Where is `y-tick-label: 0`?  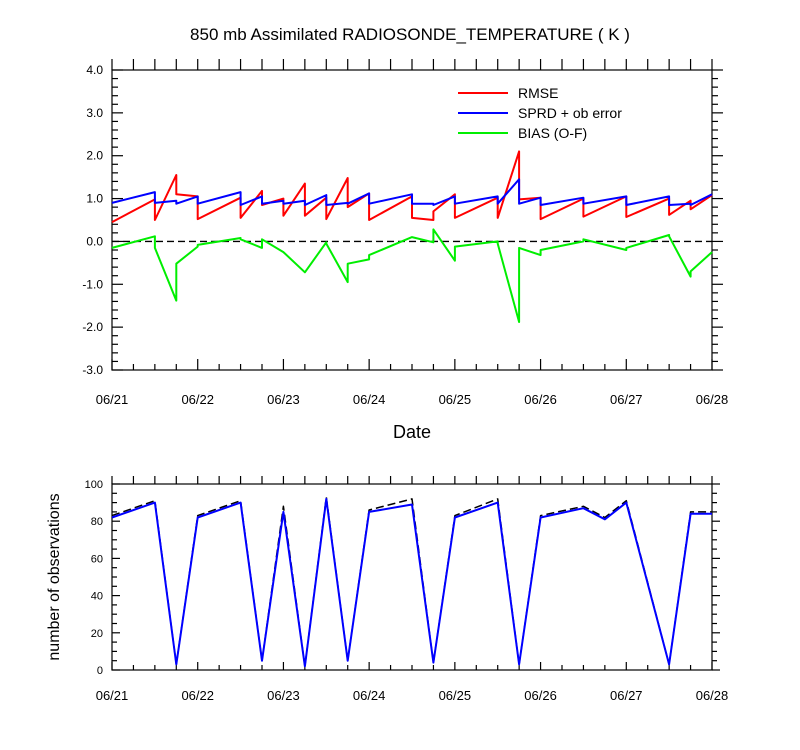
y-tick-label: 0 is located at coordinates (100, 671).